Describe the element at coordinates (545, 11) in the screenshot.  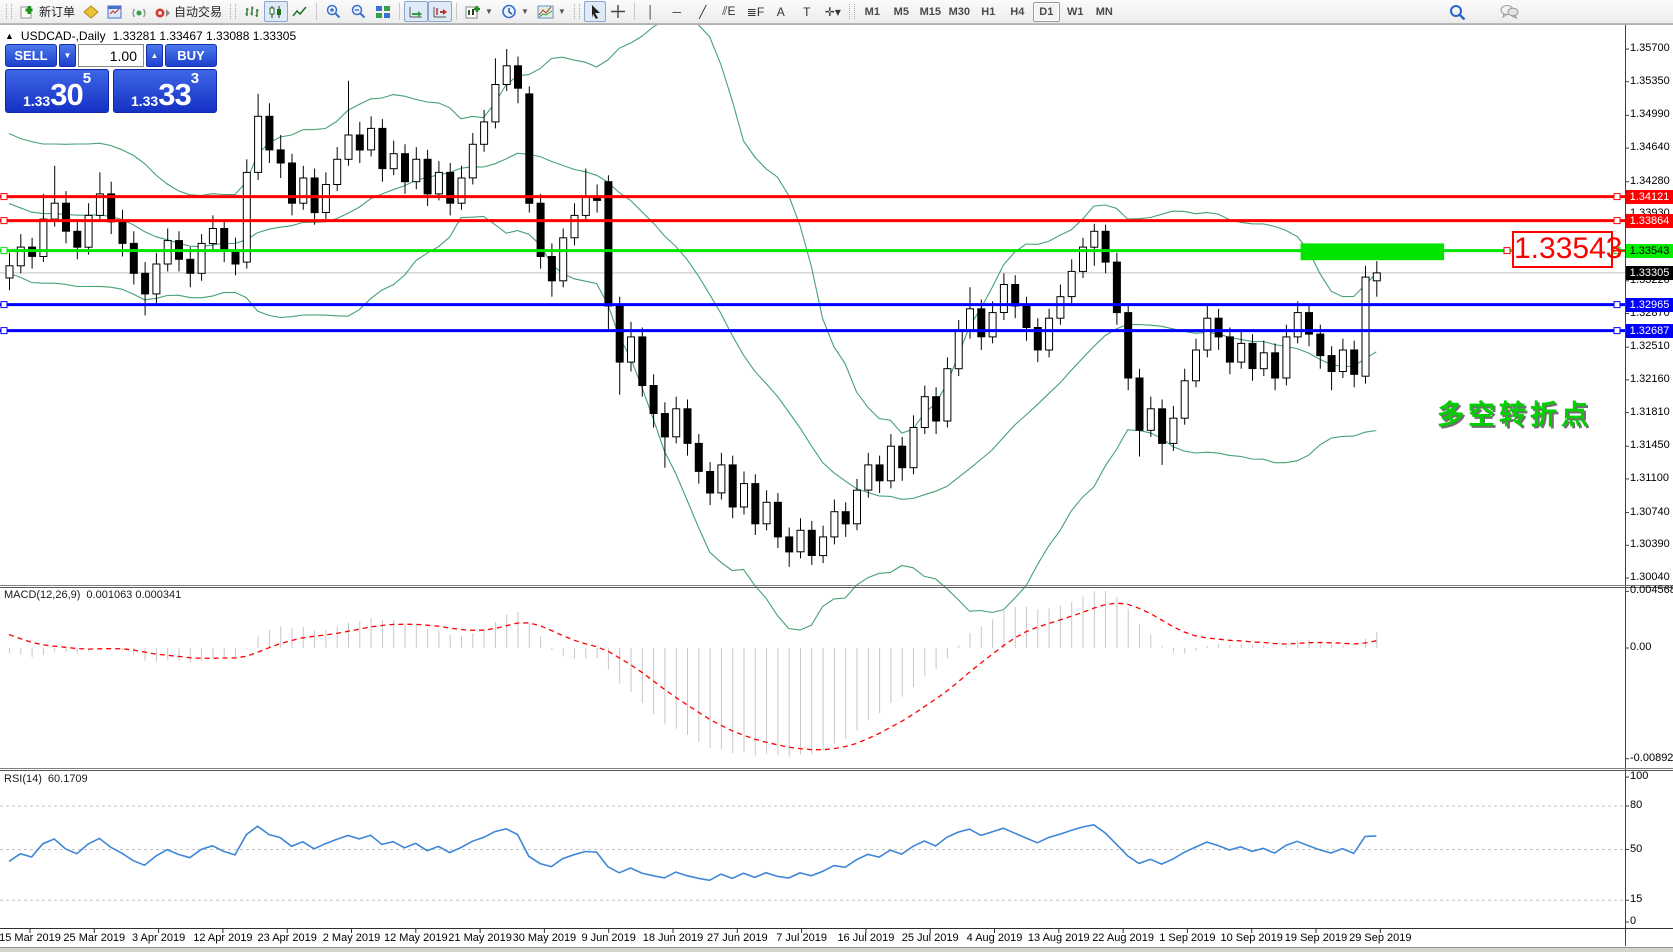
I see `templates-icon` at that location.